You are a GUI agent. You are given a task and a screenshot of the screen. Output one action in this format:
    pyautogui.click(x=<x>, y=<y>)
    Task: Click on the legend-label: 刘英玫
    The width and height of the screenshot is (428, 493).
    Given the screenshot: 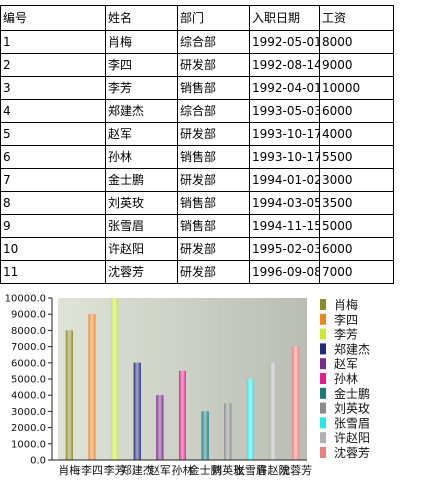 What is the action you would take?
    pyautogui.click(x=352, y=408)
    